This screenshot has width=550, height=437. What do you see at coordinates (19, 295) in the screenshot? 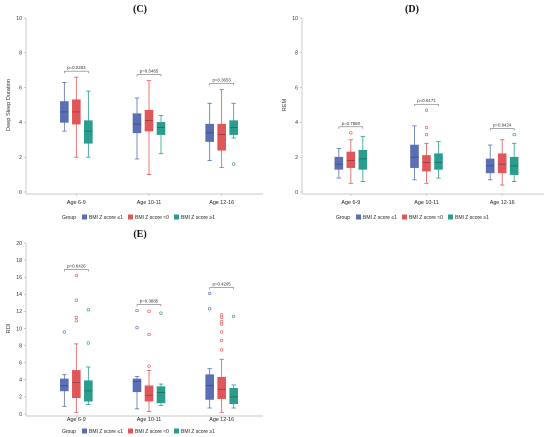
I see `y-tick-label: 14` at bounding box center [19, 295].